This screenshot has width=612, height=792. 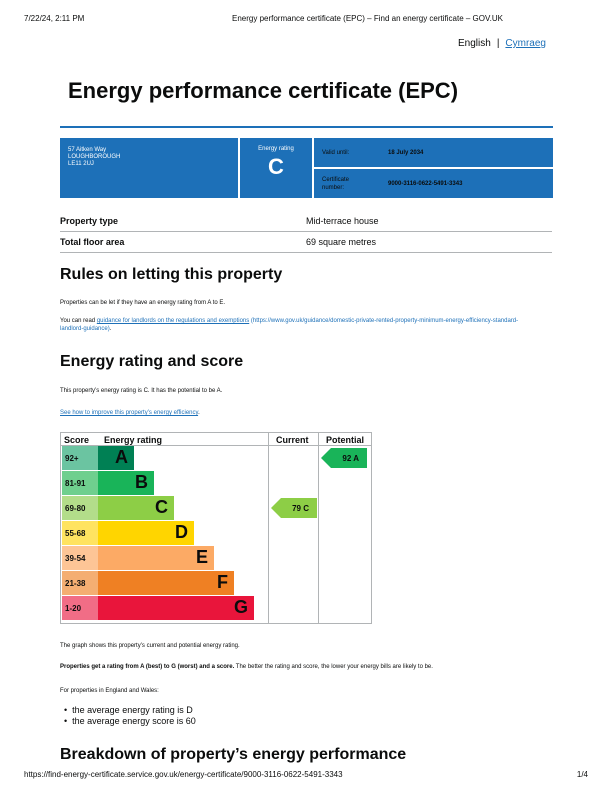 I want to click on epc-band-letter: D, so click(x=181, y=532).